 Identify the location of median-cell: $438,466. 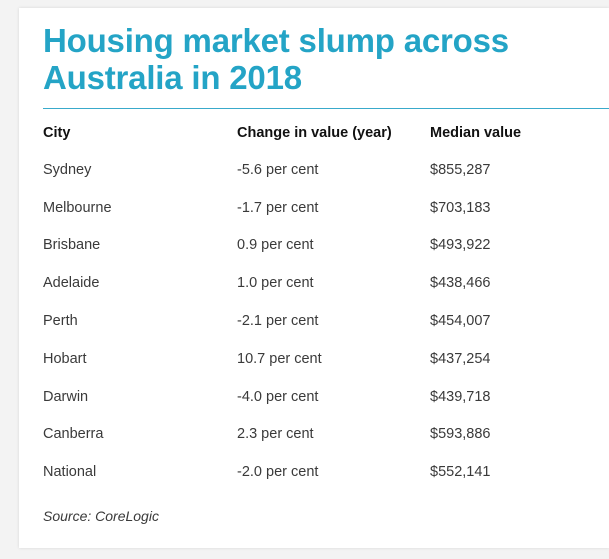
(460, 283).